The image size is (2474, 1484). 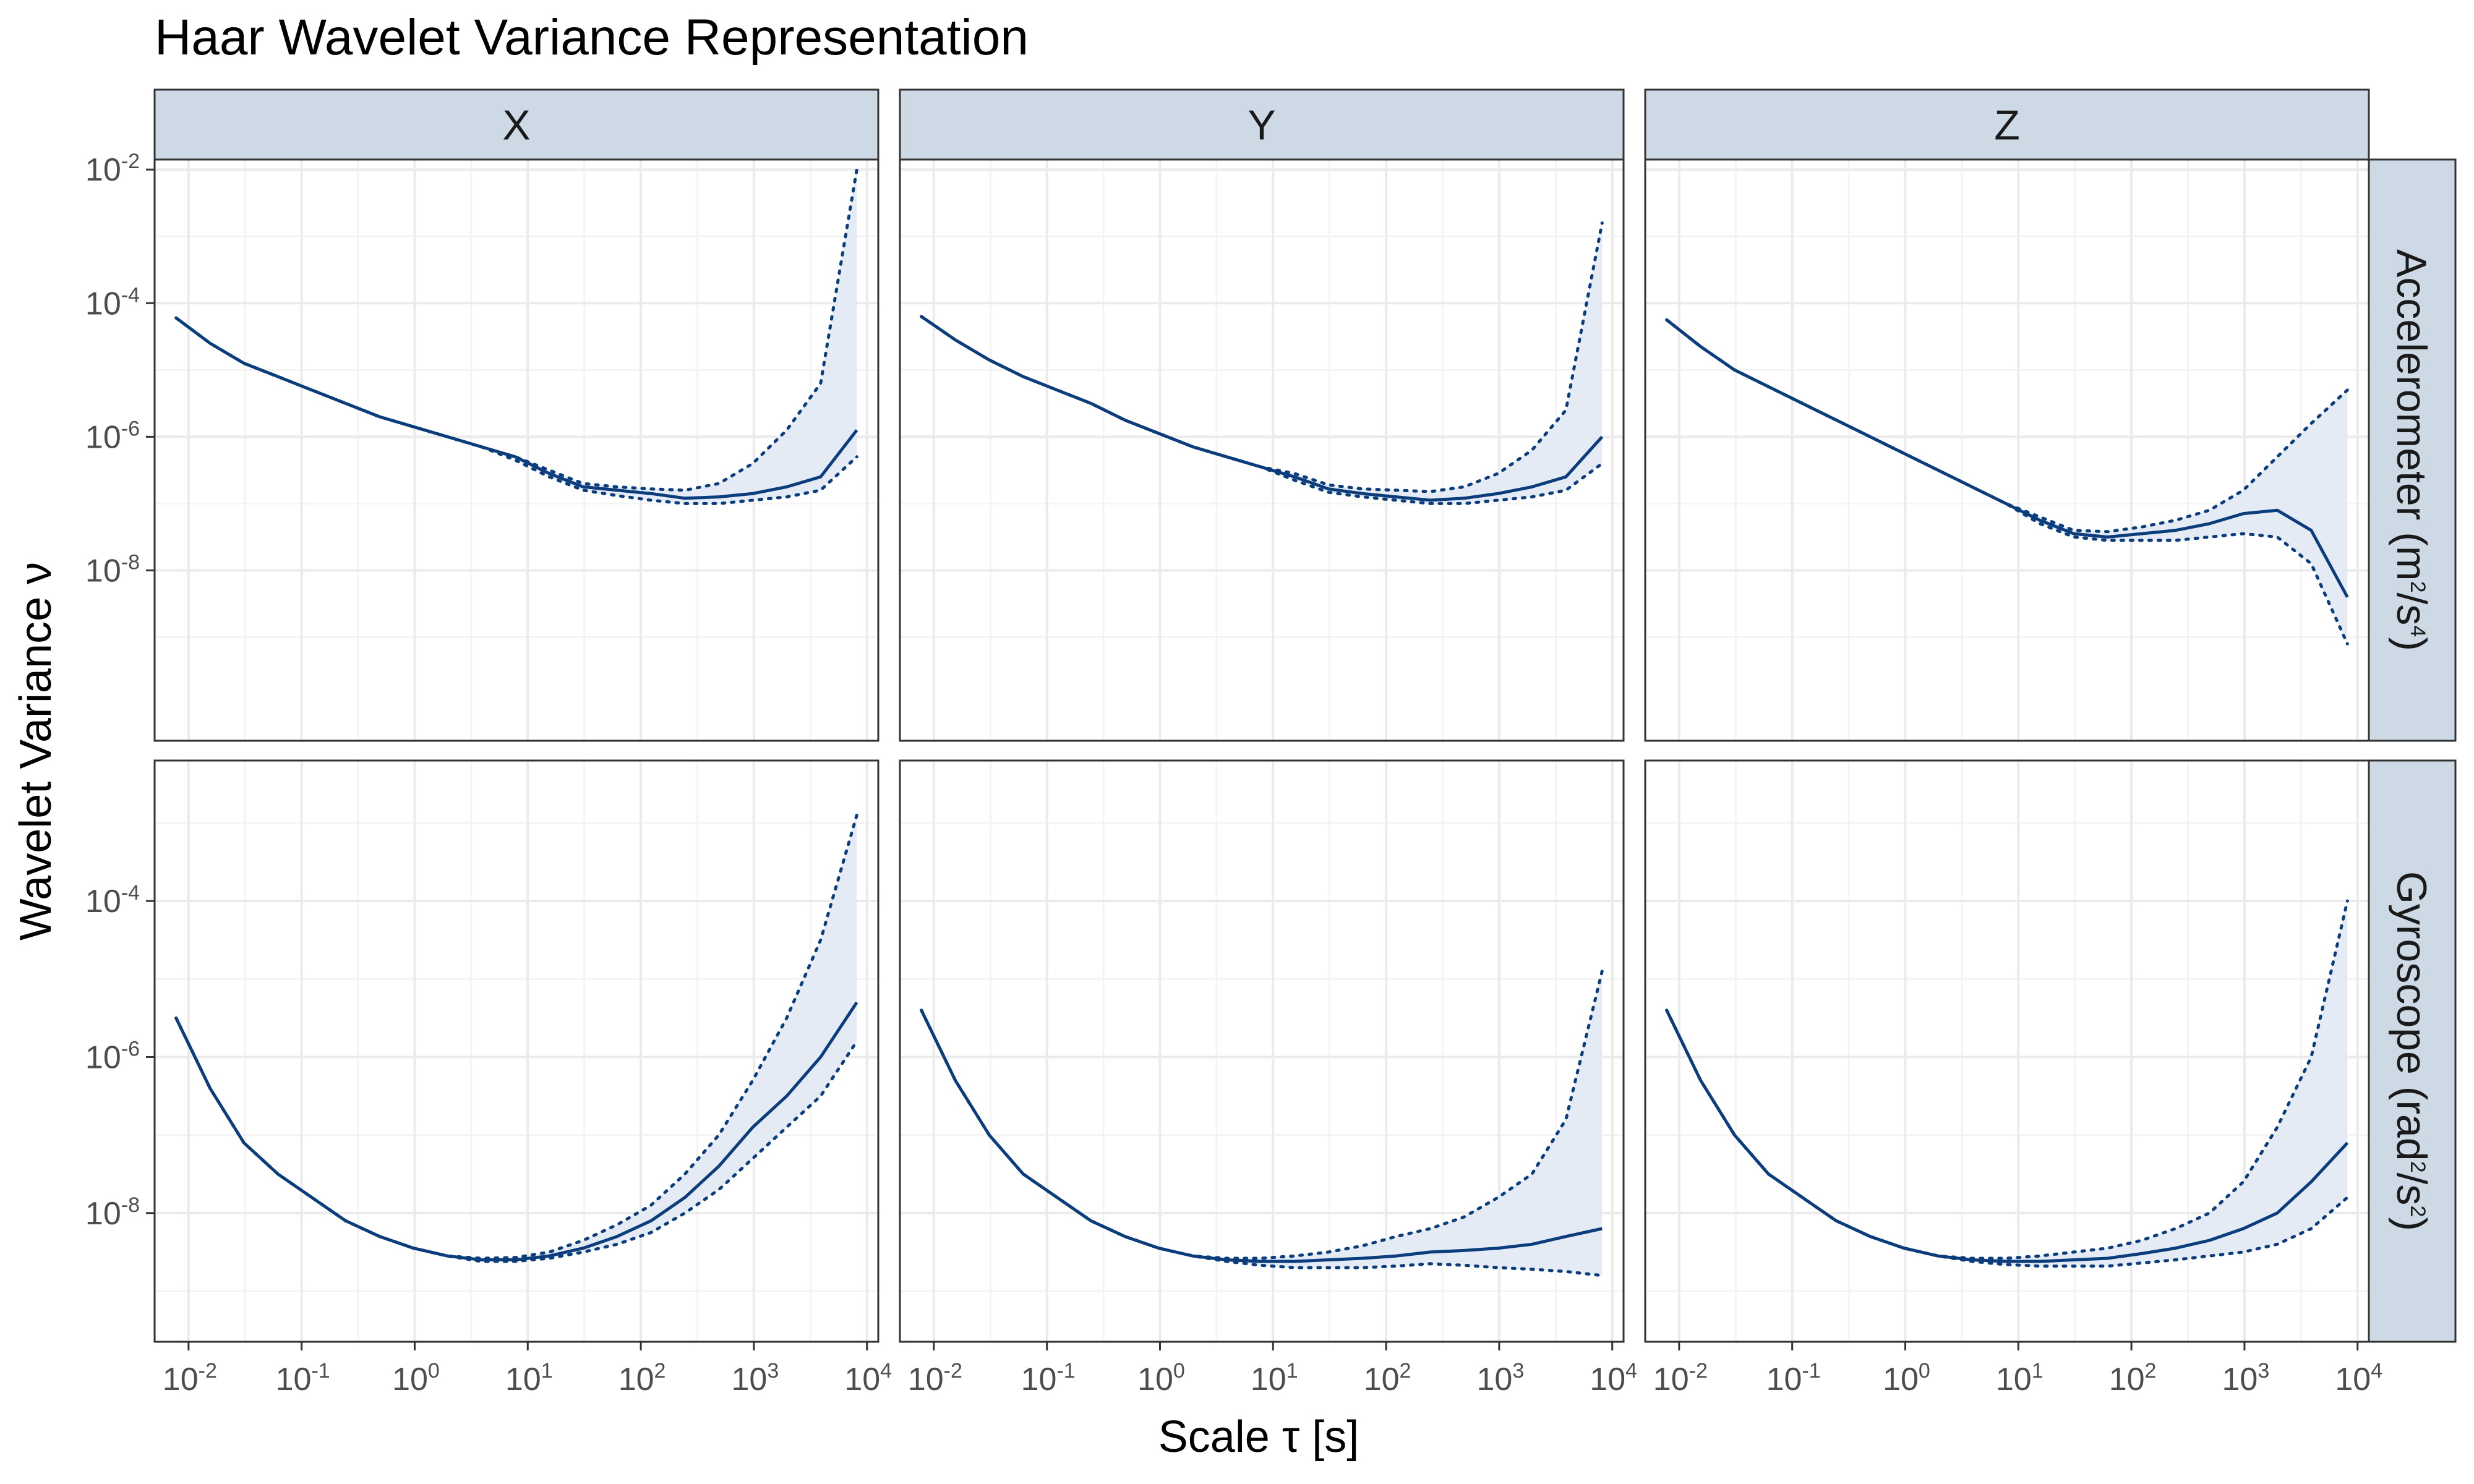 What do you see at coordinates (2411, 415) in the screenshot?
I see `row-strip-label_main: Accelerometer (m` at bounding box center [2411, 415].